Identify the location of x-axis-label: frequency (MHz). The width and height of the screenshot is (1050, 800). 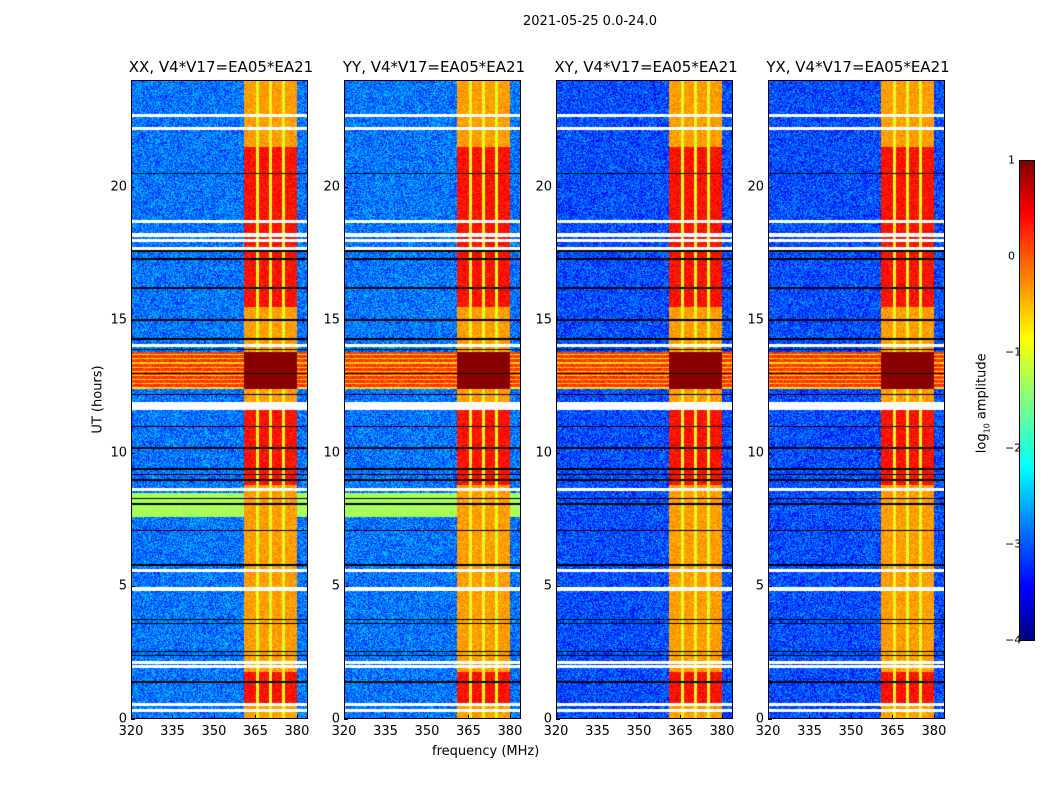
(486, 751).